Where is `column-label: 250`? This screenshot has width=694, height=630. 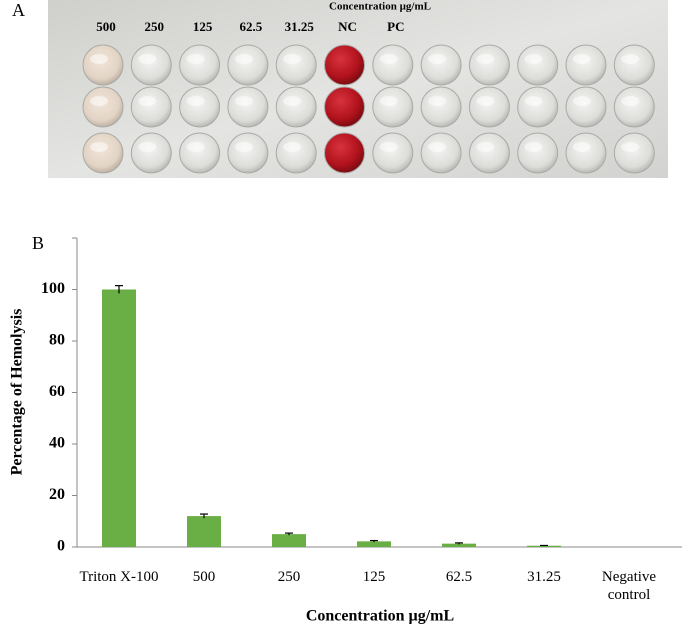
column-label: 250 is located at coordinates (155, 26).